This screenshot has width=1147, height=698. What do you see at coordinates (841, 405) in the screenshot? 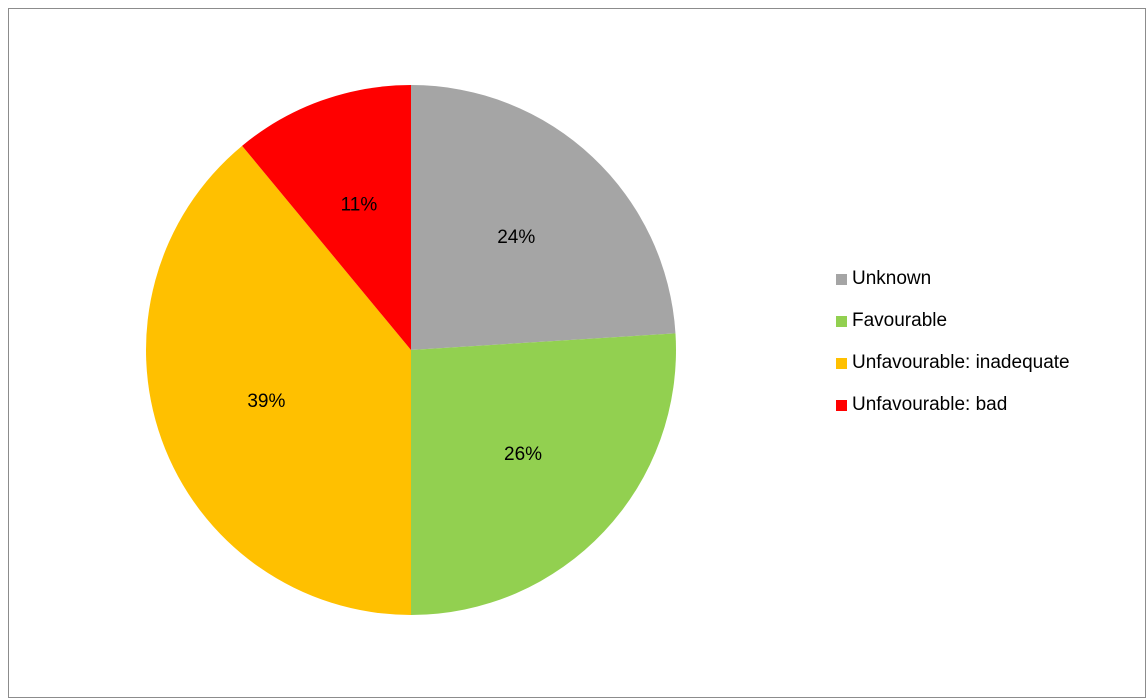
I see `legend-swatch-unfavourable-bad` at bounding box center [841, 405].